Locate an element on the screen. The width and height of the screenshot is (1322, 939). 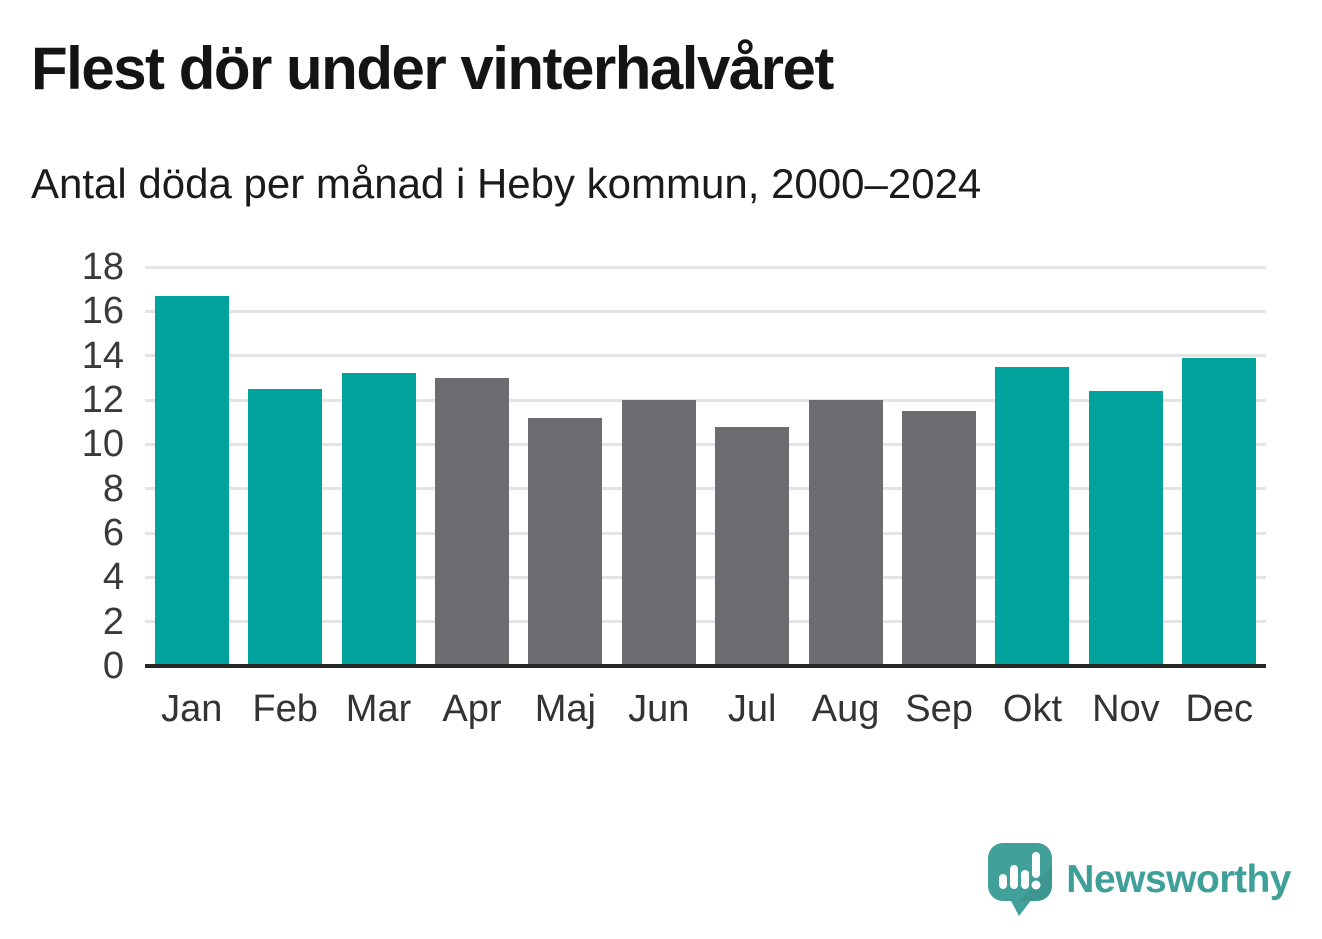
y-tick-2: 2 is located at coordinates (113, 621).